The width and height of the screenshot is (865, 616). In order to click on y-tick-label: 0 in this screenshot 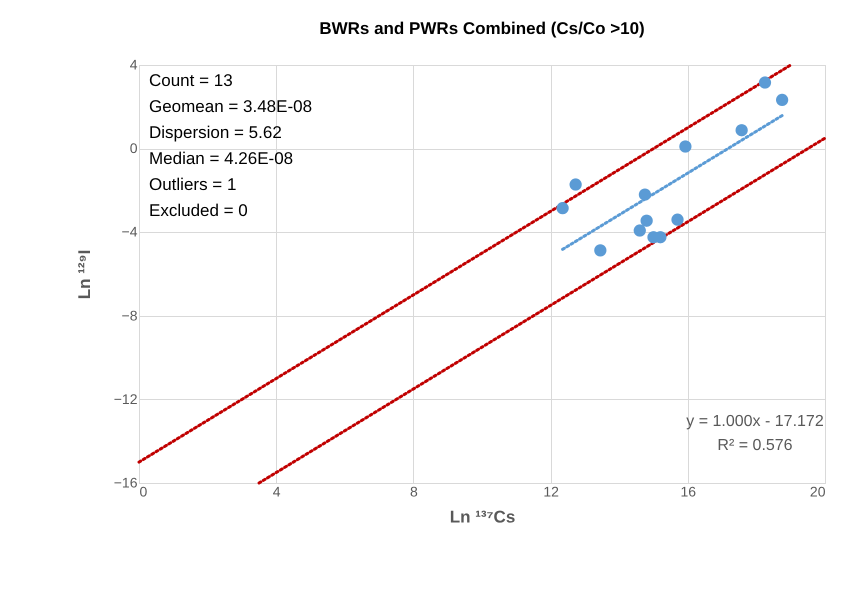, I will do `click(134, 148)`.